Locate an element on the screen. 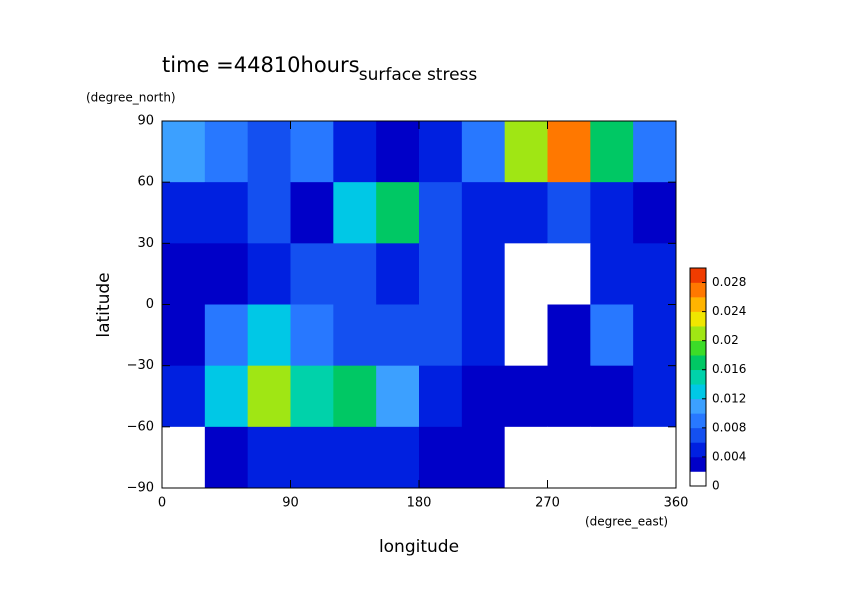  y-tick-label: −30 is located at coordinates (140, 365).